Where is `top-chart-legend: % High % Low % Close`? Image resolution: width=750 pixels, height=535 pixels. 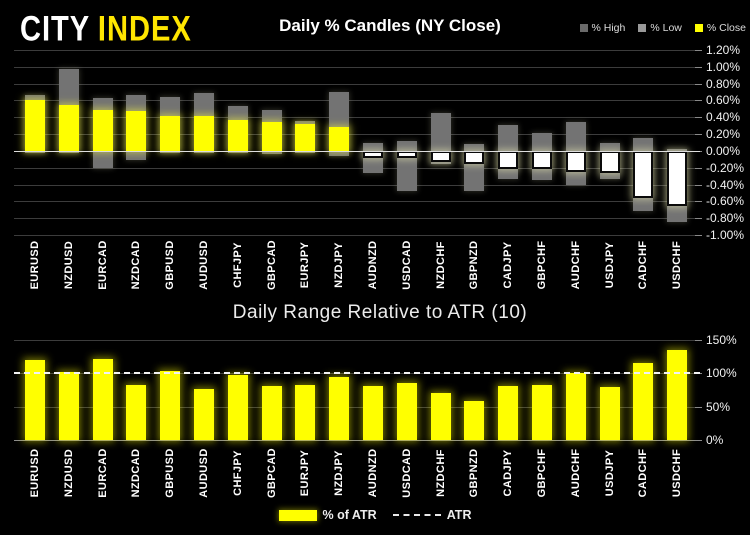 top-chart-legend: % High % Low % Close is located at coordinates (662, 28).